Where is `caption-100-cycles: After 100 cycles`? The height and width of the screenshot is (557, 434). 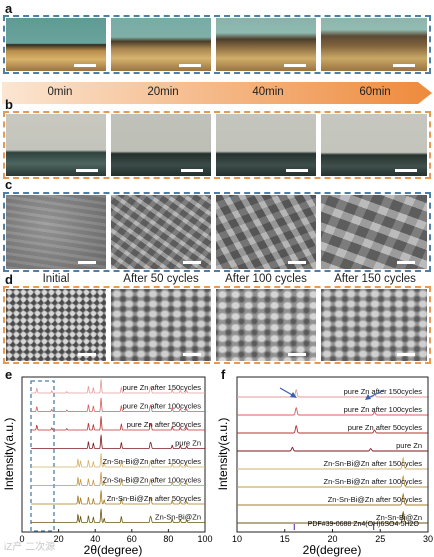 caption-100-cycles: After 100 cycles is located at coordinates (266, 279).